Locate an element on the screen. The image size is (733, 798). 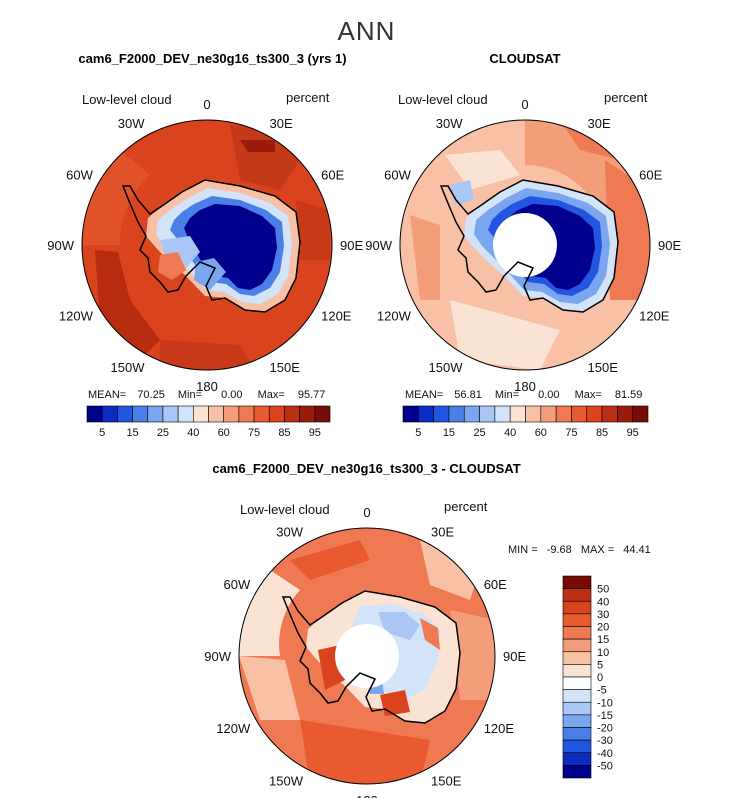
panel-3-legend-tick: 50 is located at coordinates (603, 590).